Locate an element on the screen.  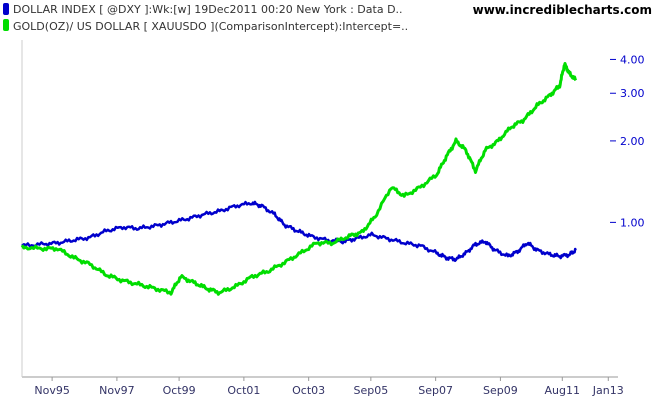
legend-swatch-dollar is located at coordinates (6, 9).